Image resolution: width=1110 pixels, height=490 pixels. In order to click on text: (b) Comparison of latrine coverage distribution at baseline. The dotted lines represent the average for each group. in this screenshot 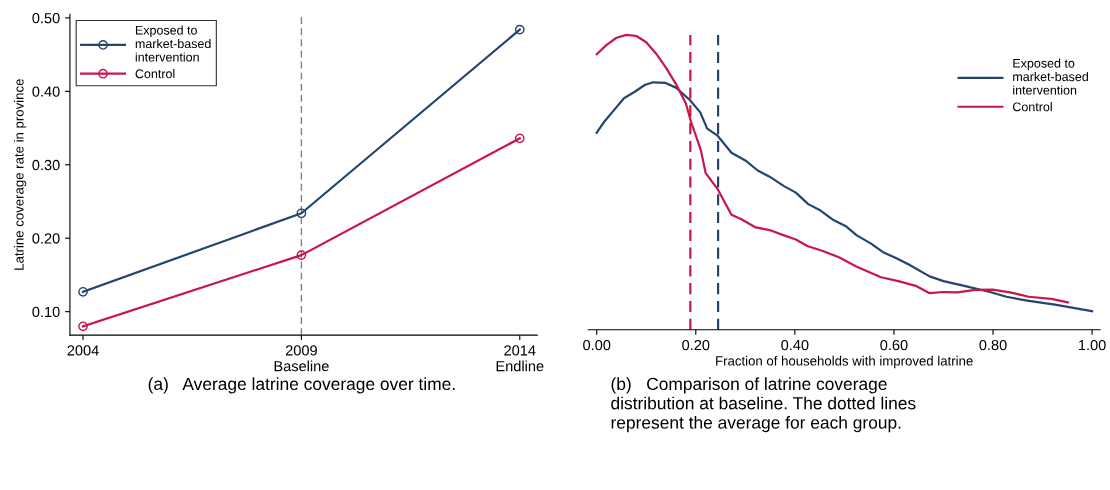, I will do `click(763, 405)`.